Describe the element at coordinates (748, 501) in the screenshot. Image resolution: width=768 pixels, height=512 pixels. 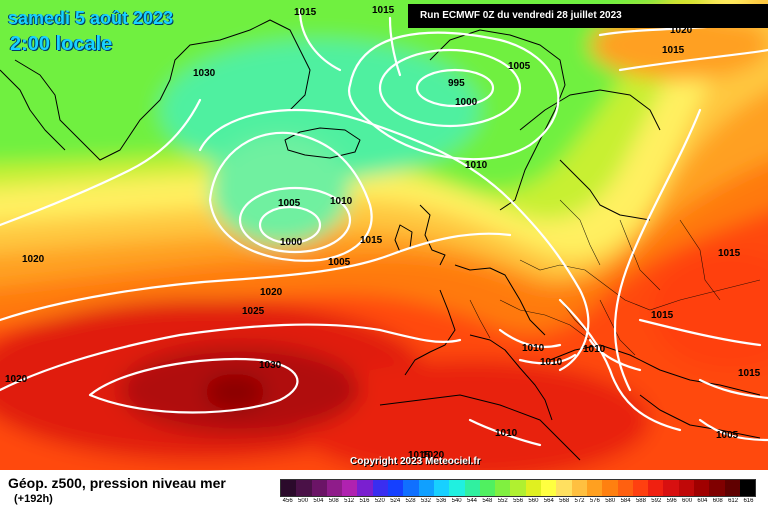
I see `scale-label: 616` at that location.